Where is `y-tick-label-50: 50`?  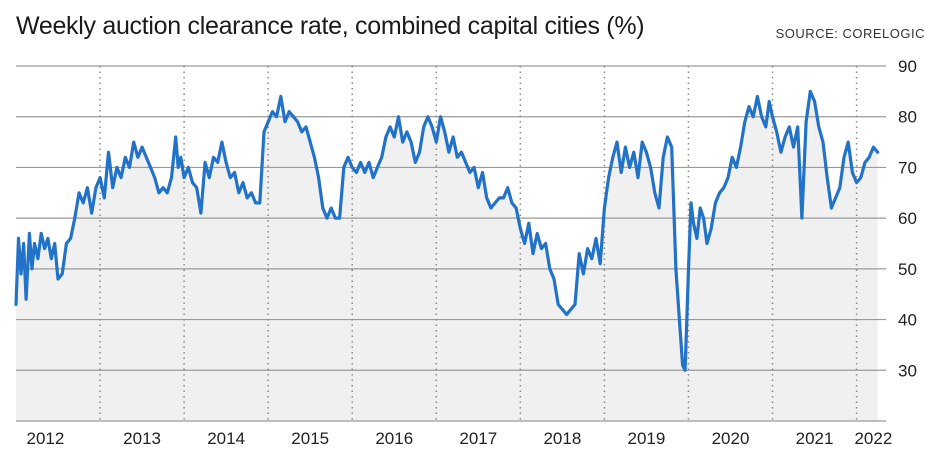 y-tick-label-50: 50 is located at coordinates (907, 269).